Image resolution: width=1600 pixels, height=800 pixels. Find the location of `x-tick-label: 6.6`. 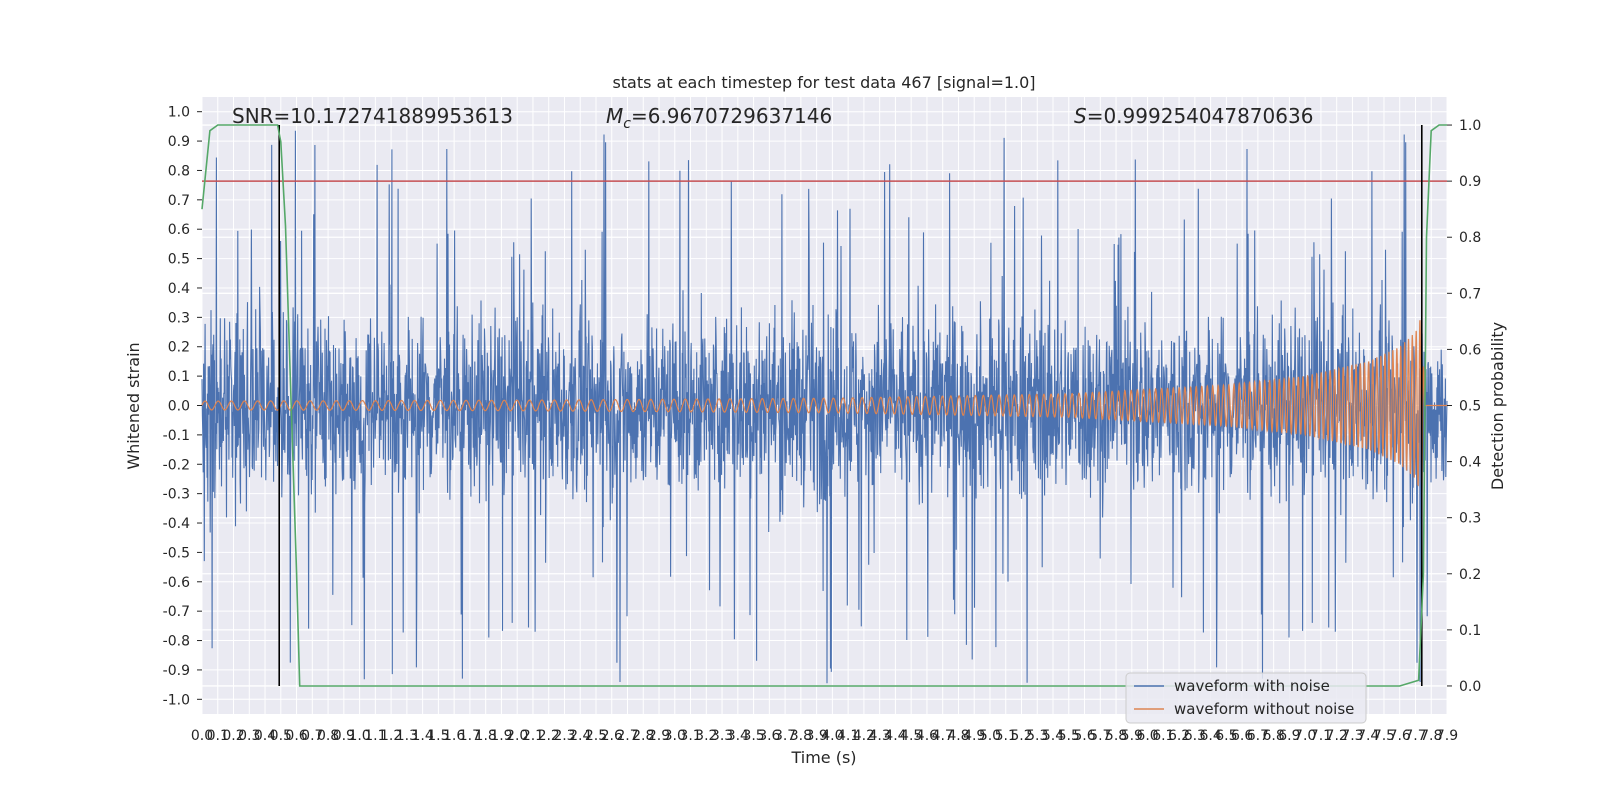

x-tick-label: 6.6 is located at coordinates (1242, 736).